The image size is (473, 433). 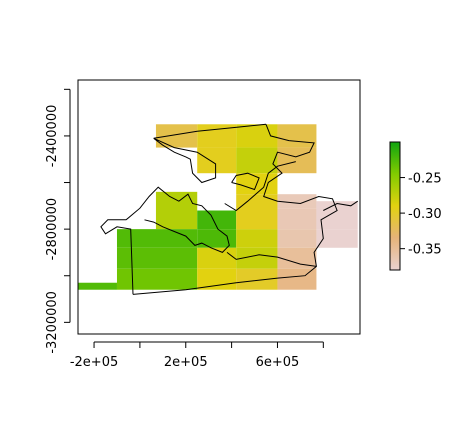 What do you see at coordinates (52, 322) in the screenshot?
I see `y-tick-label: -3200000` at bounding box center [52, 322].